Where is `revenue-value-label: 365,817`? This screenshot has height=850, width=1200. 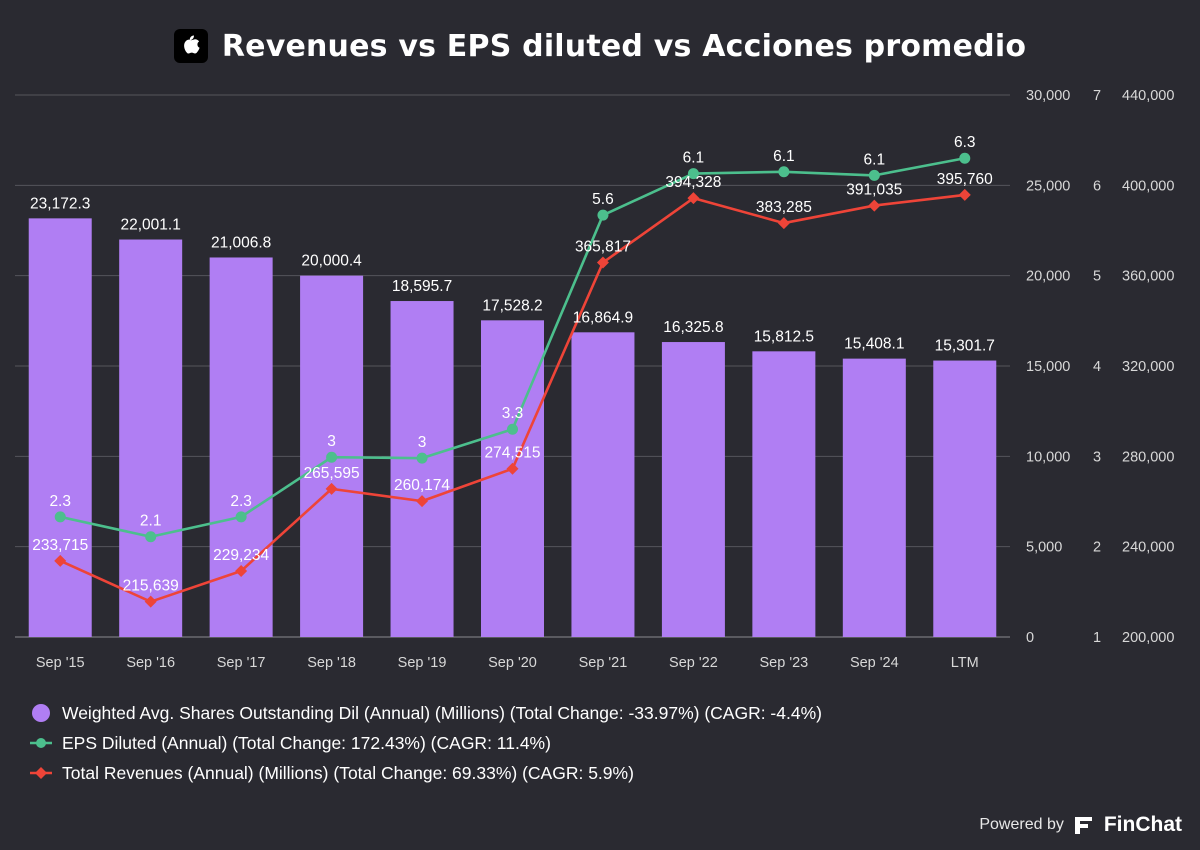
revenue-value-label: 365,817 is located at coordinates (603, 247).